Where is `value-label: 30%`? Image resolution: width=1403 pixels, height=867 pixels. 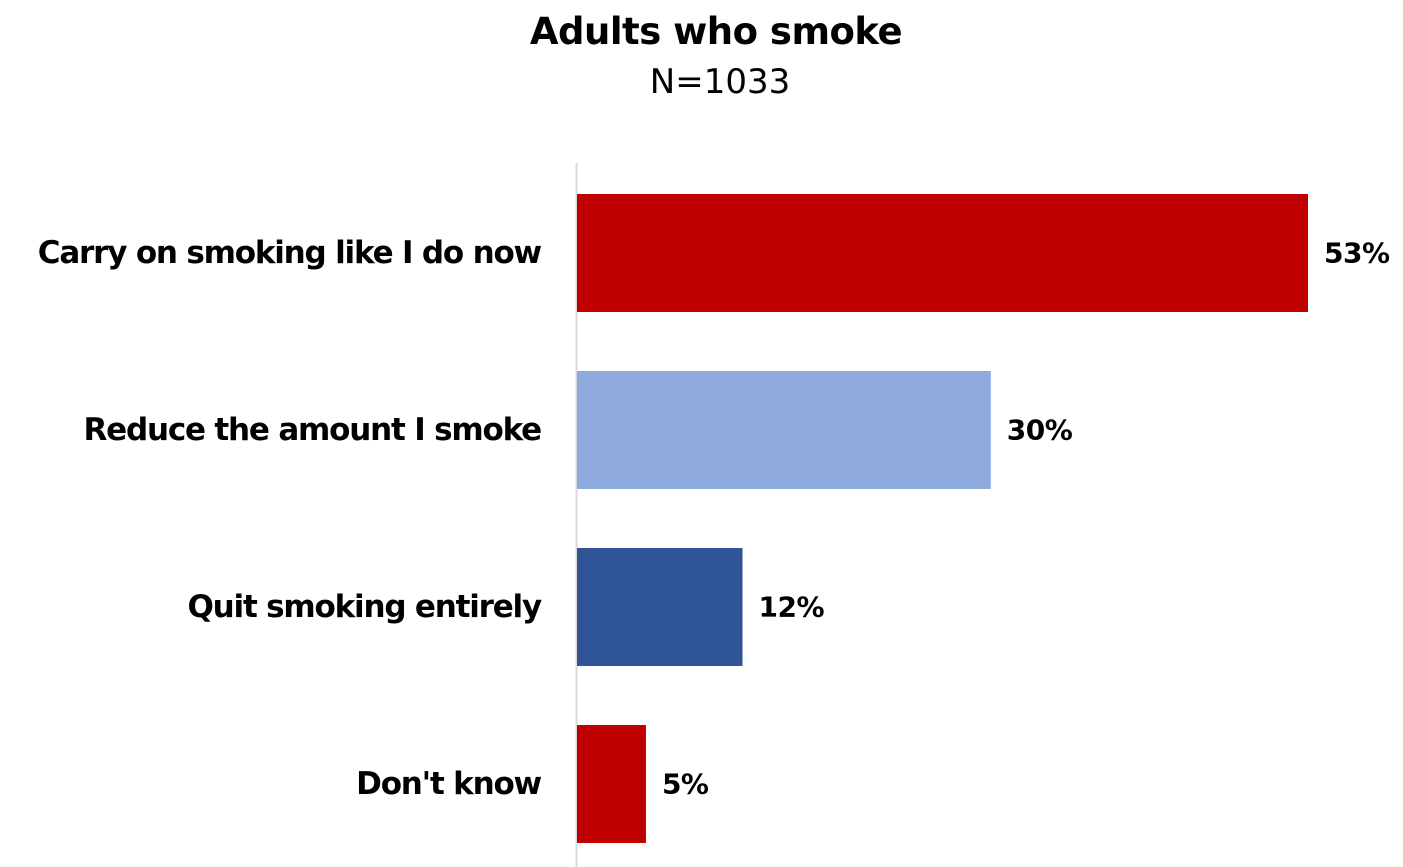
value-label: 30% is located at coordinates (1040, 430).